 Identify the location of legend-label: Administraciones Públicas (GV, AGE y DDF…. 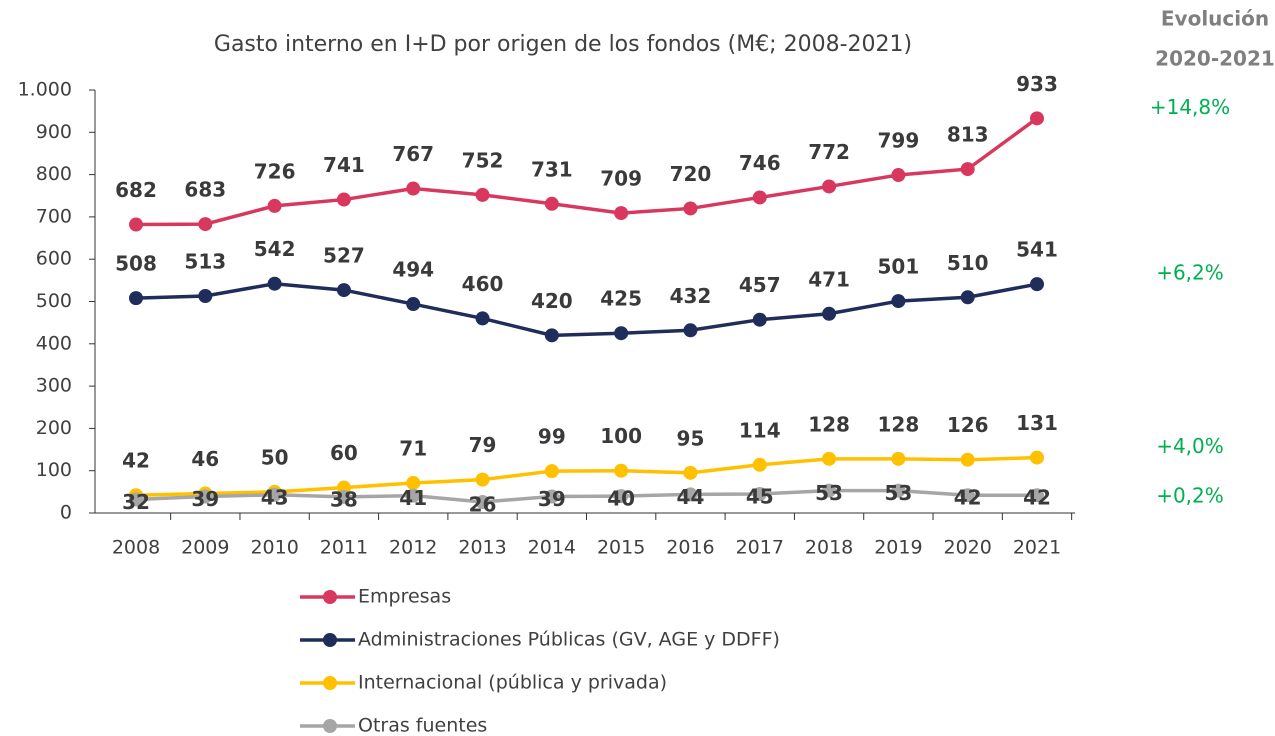
(569, 640).